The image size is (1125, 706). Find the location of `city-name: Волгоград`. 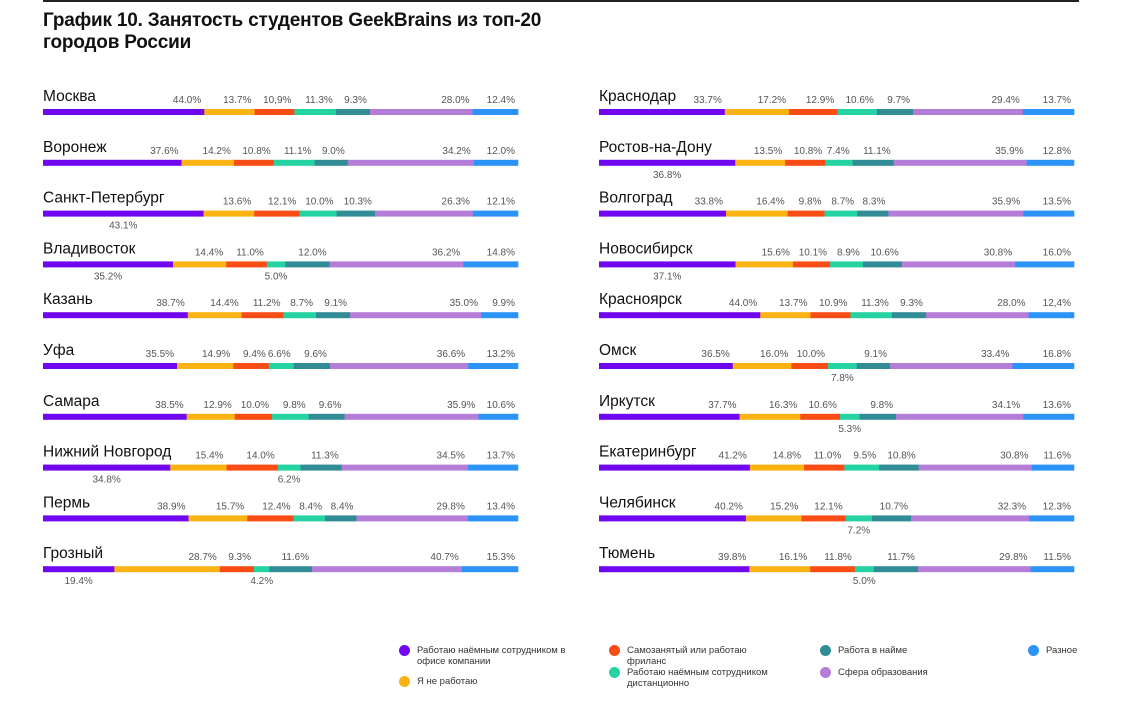

city-name: Волгоград is located at coordinates (636, 198).